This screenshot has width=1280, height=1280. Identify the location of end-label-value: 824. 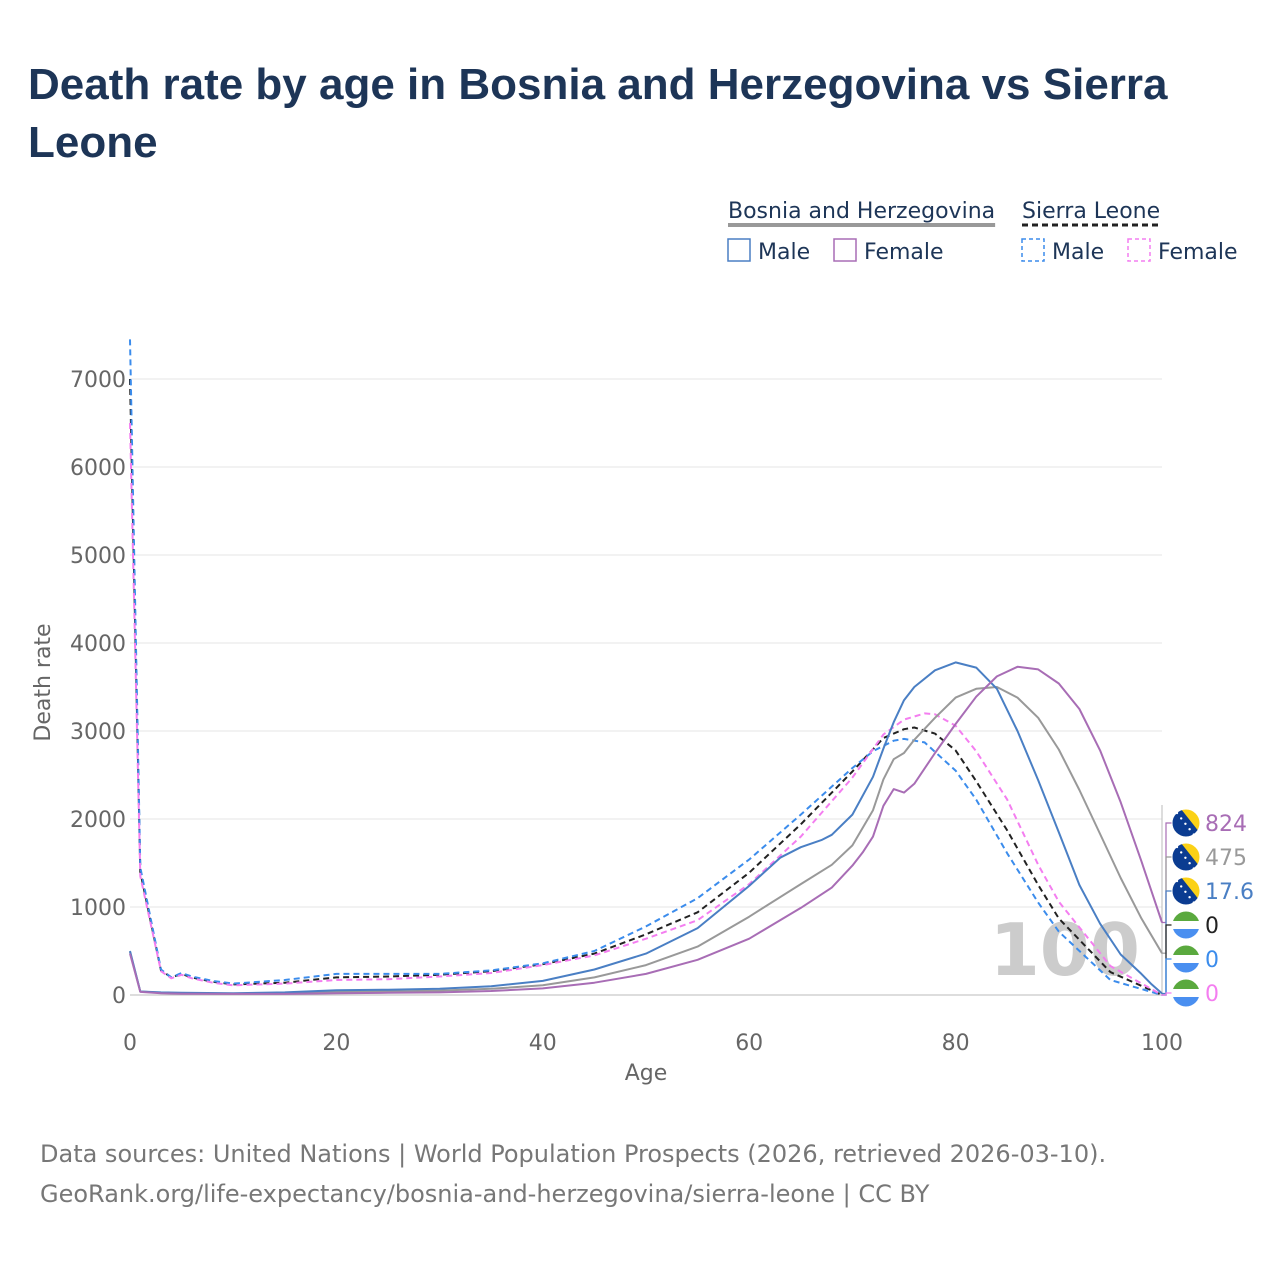
(1226, 824).